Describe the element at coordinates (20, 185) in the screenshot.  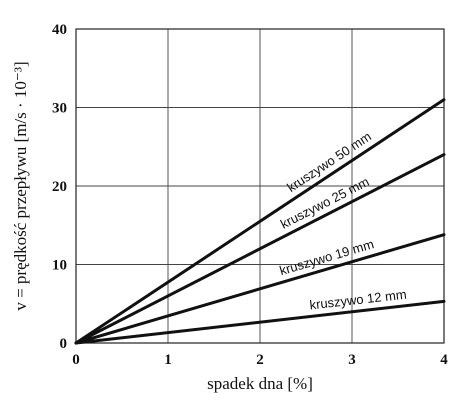
I see `y-axis-title: v = prędkość przepływu [m/s · 10⁻³]` at that location.